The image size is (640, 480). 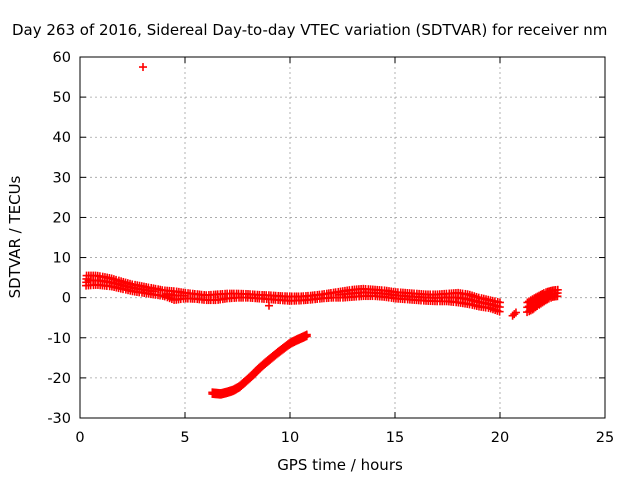 I want to click on y-tick-label: -30, so click(x=59, y=419).